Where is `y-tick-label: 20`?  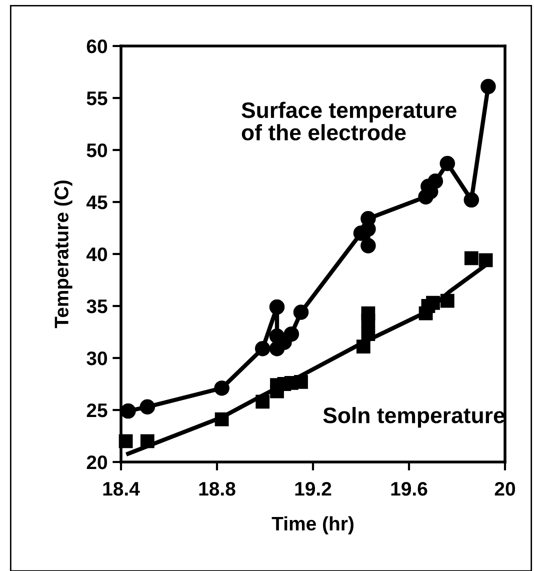 y-tick-label: 20 is located at coordinates (97, 462).